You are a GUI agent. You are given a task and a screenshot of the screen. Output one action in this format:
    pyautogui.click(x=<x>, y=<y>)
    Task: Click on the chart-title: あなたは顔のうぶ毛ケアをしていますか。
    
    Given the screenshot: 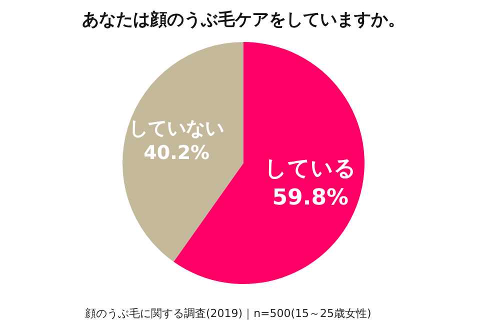 What is the action you would take?
    pyautogui.click(x=243, y=20)
    